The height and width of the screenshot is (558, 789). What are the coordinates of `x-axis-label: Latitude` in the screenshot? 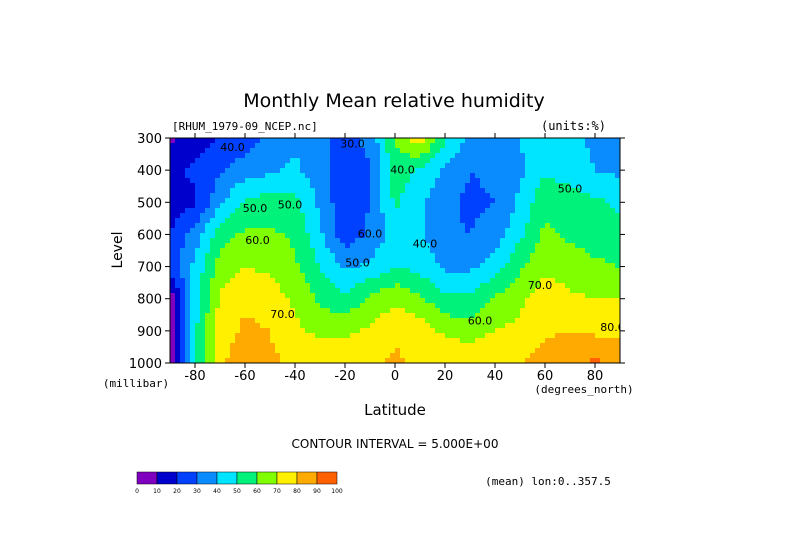 It's located at (395, 410).